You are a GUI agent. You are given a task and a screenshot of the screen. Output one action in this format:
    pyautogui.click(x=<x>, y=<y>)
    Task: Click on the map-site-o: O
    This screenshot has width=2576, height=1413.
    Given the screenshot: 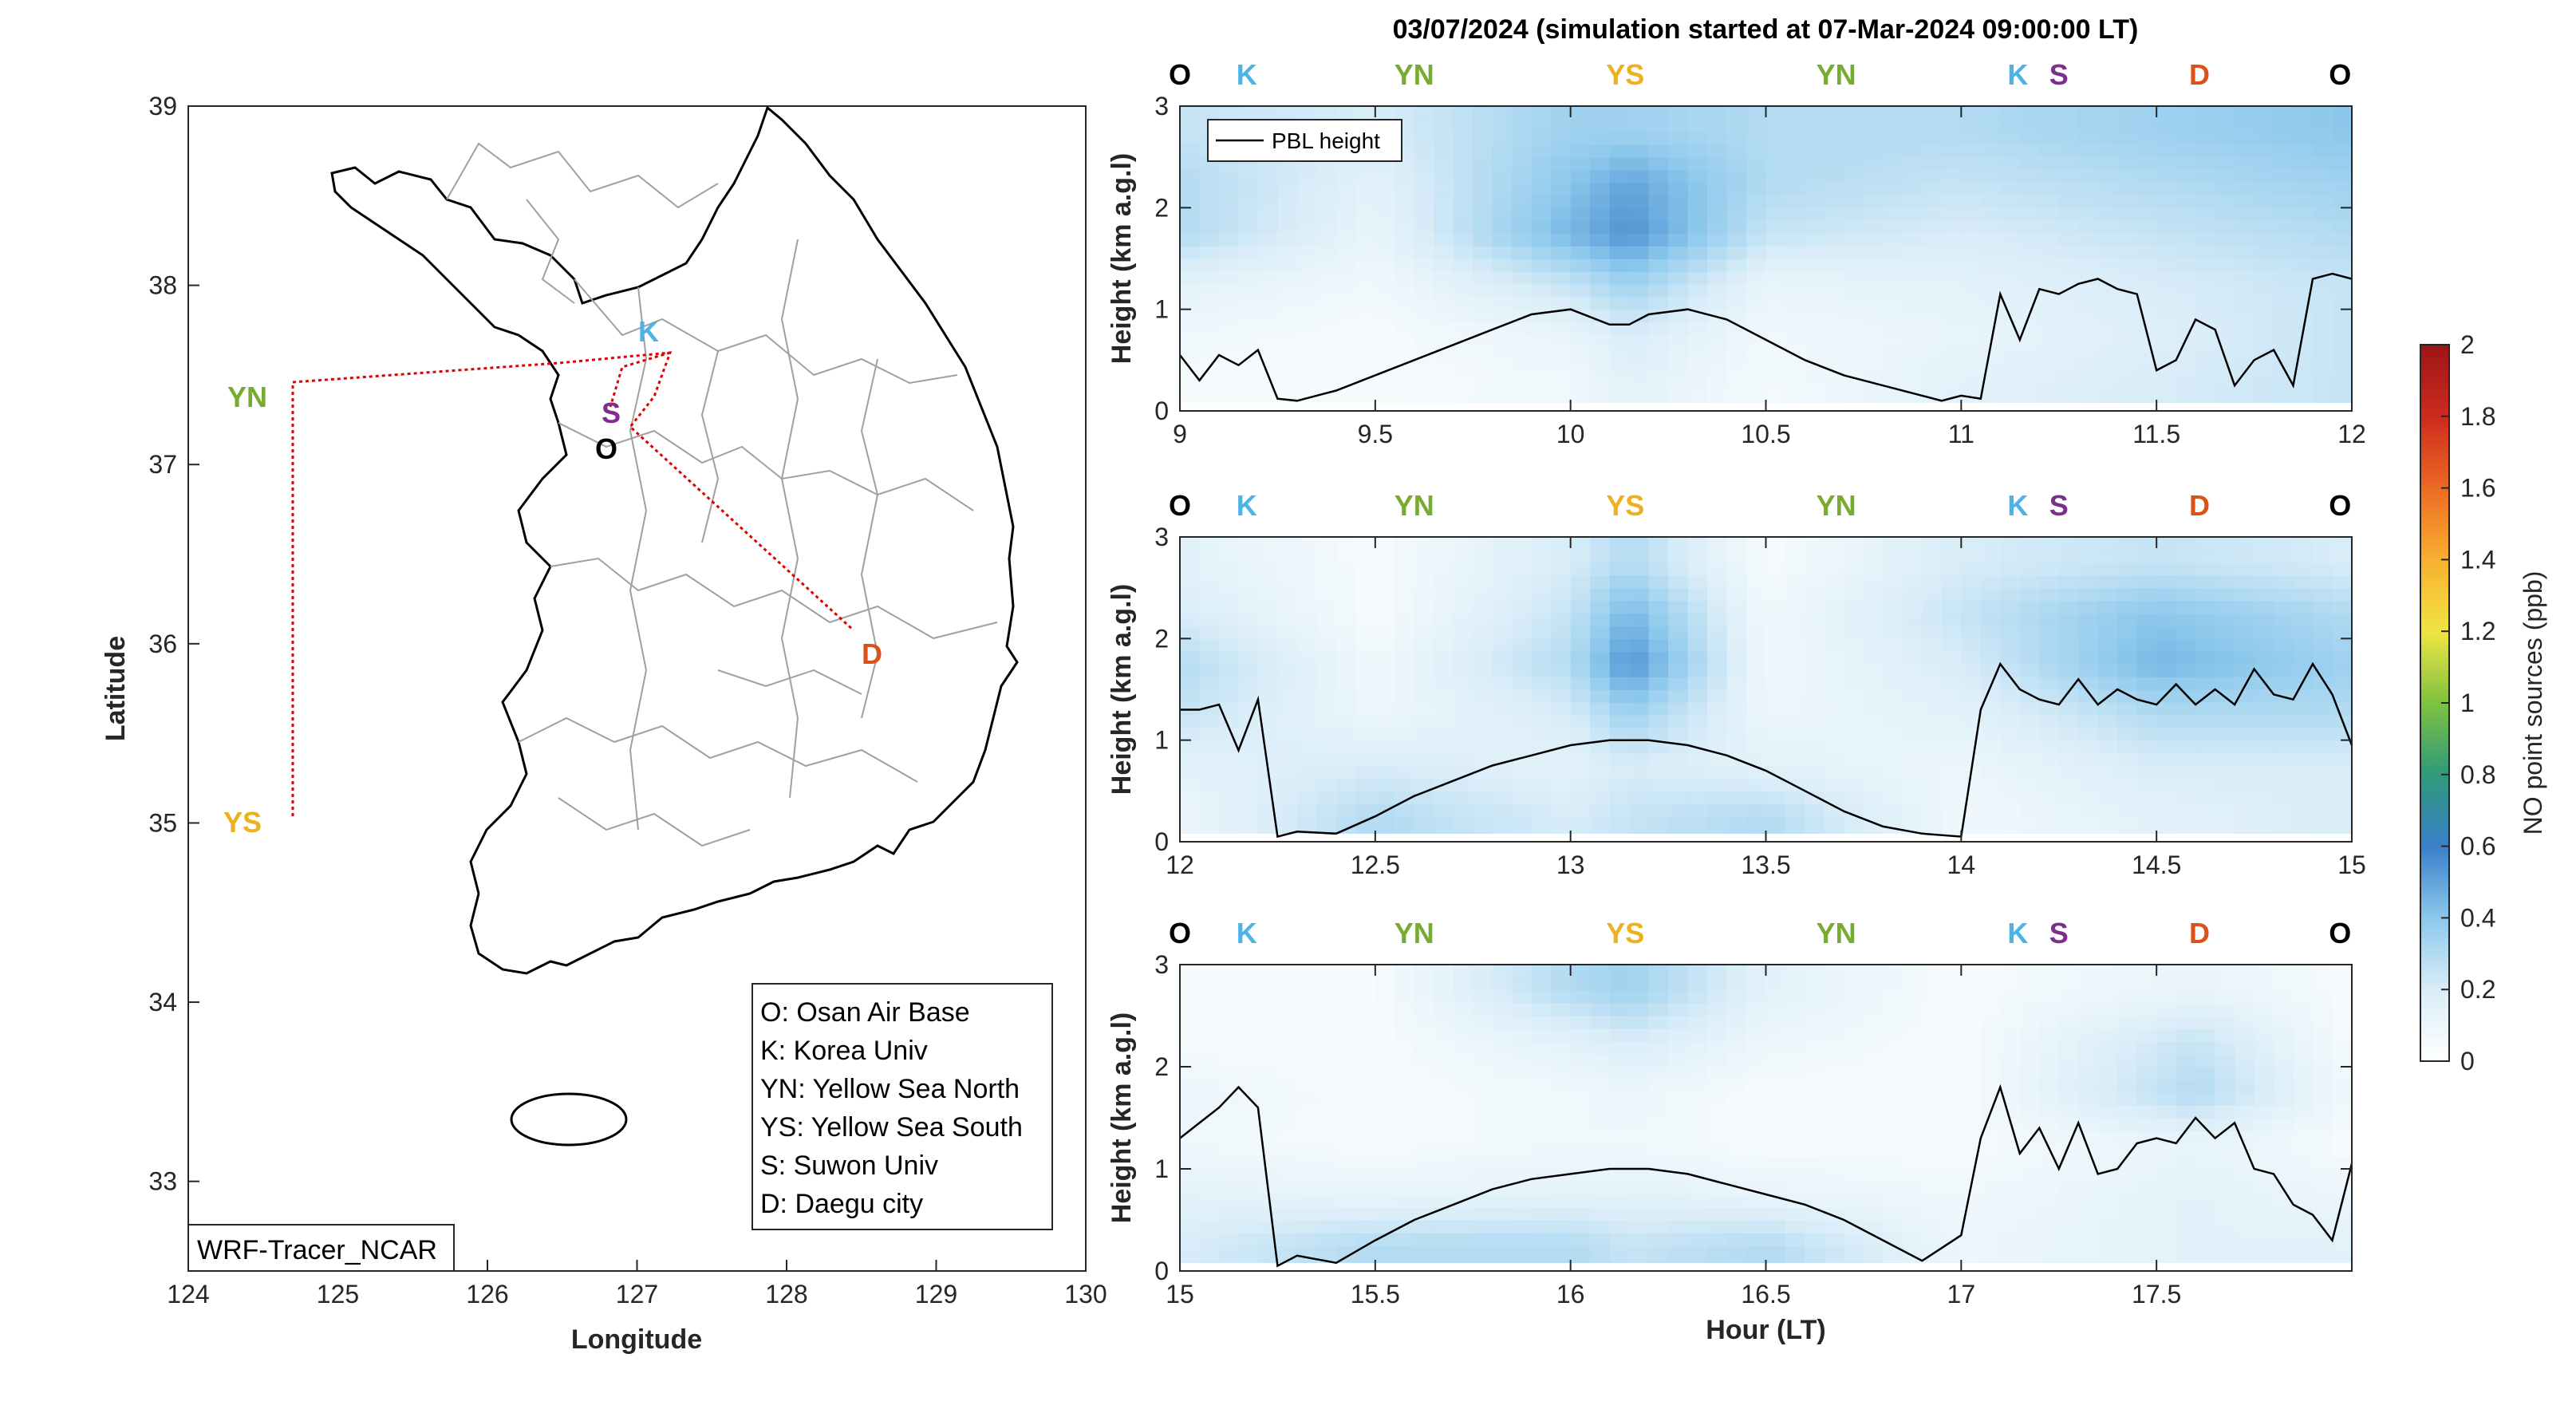 What is the action you would take?
    pyautogui.click(x=606, y=448)
    